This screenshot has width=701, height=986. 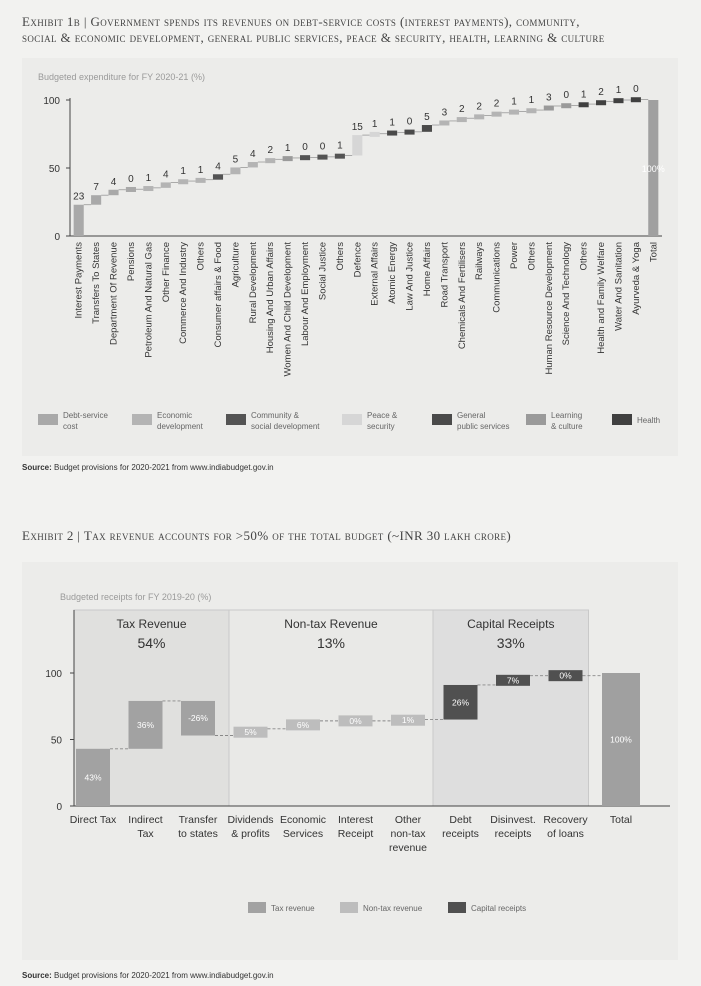 I want to click on x-tick-label: Direct Tax, so click(x=93, y=820).